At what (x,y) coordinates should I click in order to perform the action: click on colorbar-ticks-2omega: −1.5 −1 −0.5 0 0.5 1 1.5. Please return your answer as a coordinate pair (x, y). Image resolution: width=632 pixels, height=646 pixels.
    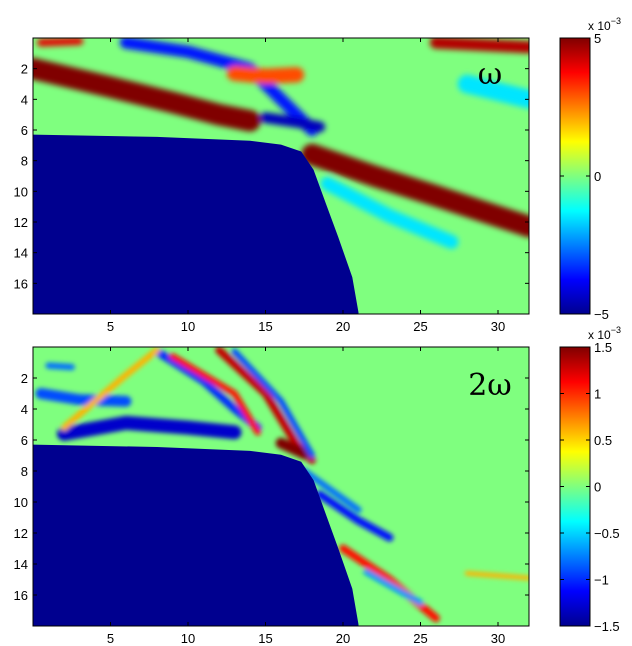
    Looking at the image, I should click on (590, 487).